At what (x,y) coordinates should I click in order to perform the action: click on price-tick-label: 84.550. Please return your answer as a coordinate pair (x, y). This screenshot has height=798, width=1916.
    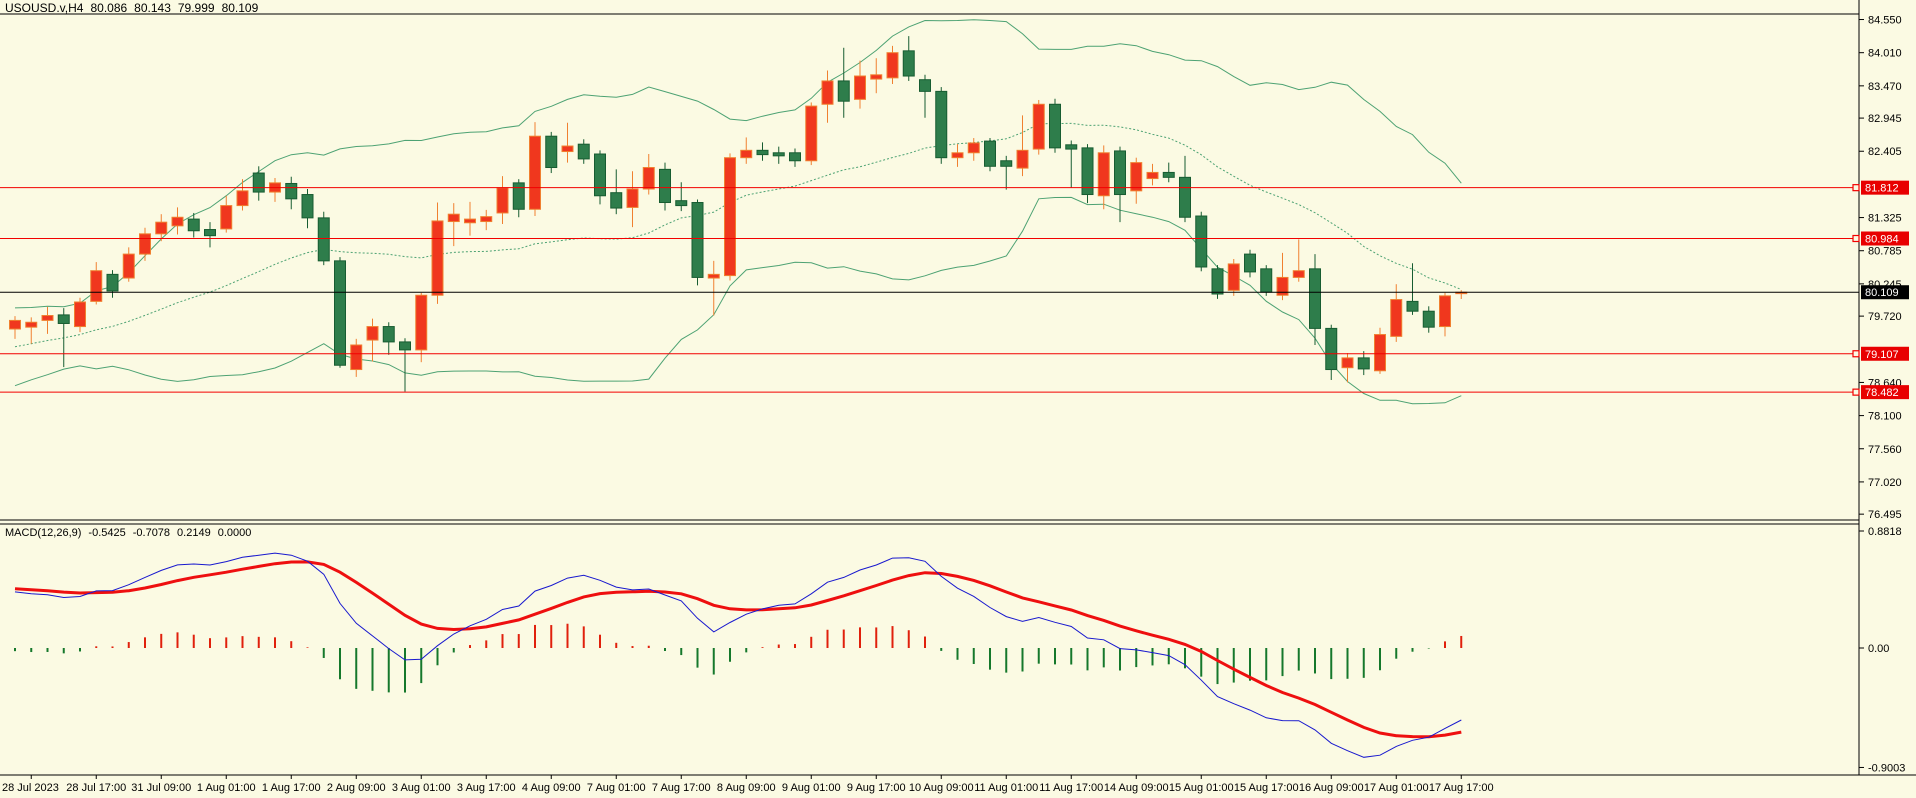
    Looking at the image, I should click on (1885, 21).